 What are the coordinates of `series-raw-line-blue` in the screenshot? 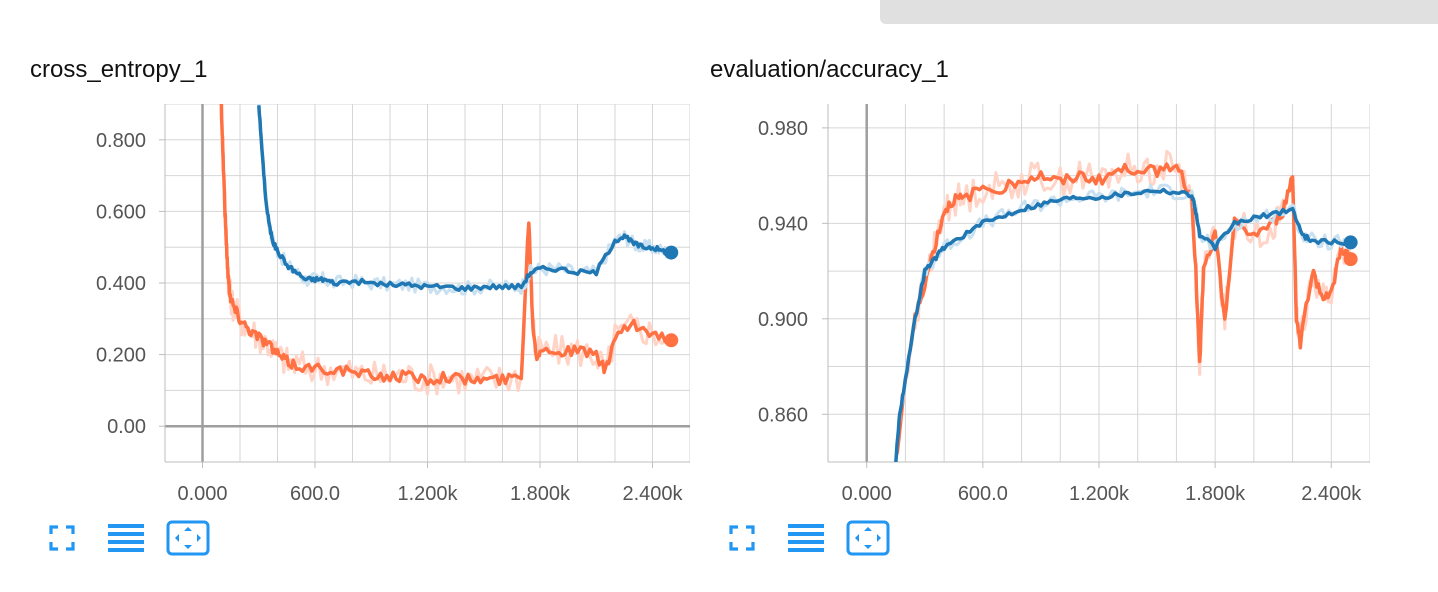 It's located at (465, 200).